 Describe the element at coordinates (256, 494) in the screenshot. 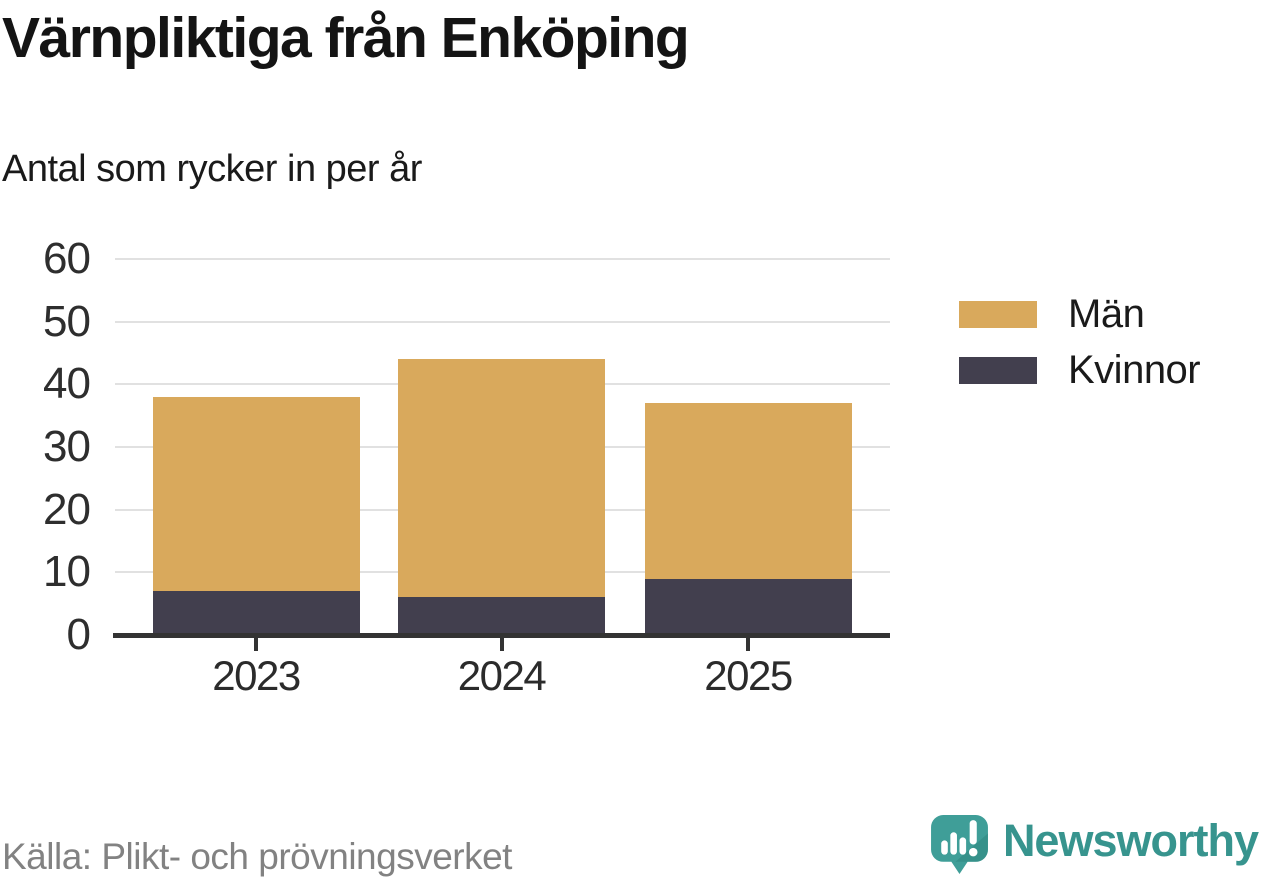

I see `bar-segment-män-2023` at that location.